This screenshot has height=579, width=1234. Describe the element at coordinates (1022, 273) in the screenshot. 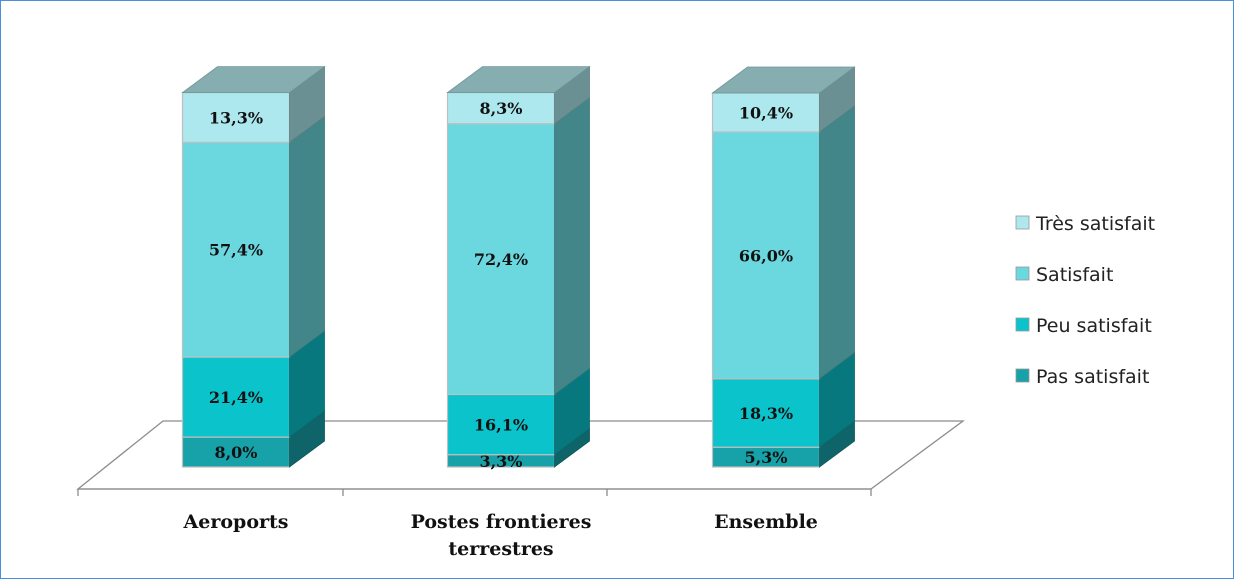

I see `legend-swatch-satisfait` at that location.